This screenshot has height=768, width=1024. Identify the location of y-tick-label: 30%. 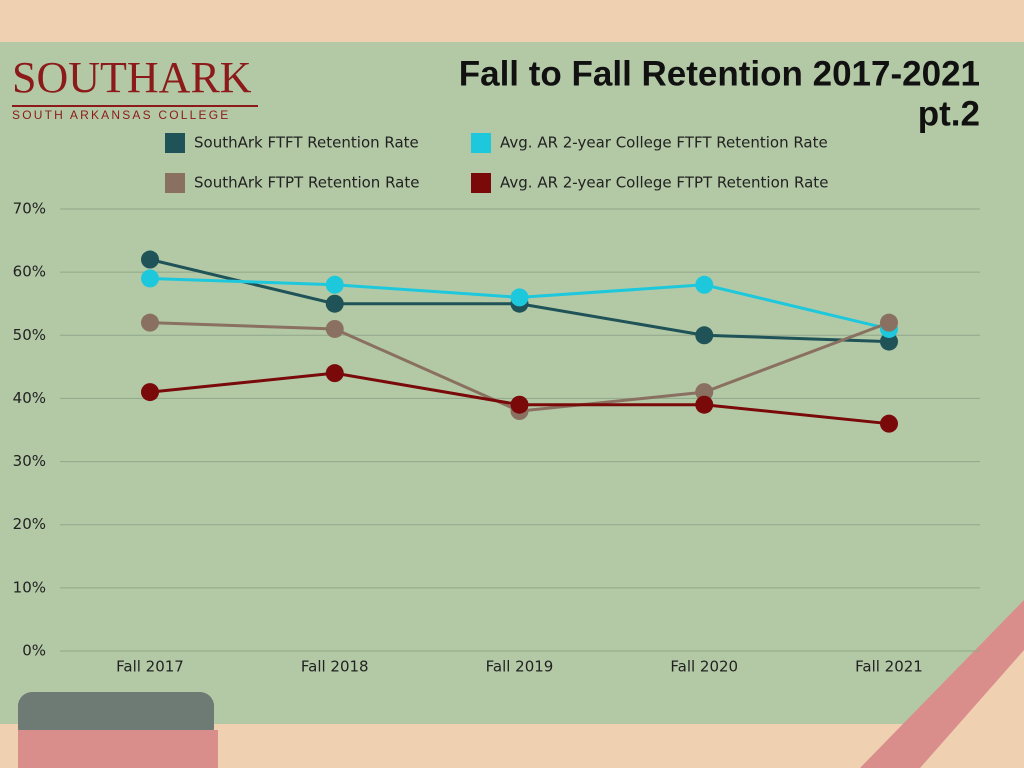
(29, 461).